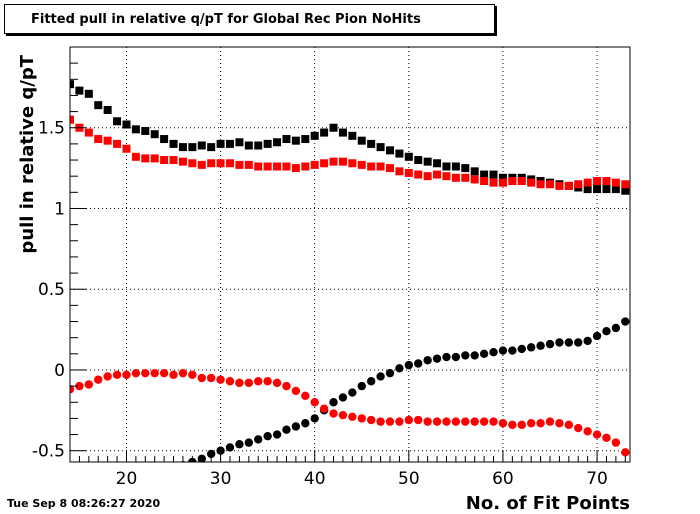 This screenshot has height=514, width=700. Describe the element at coordinates (51, 290) in the screenshot. I see `y-tick-label: 0.5` at that location.